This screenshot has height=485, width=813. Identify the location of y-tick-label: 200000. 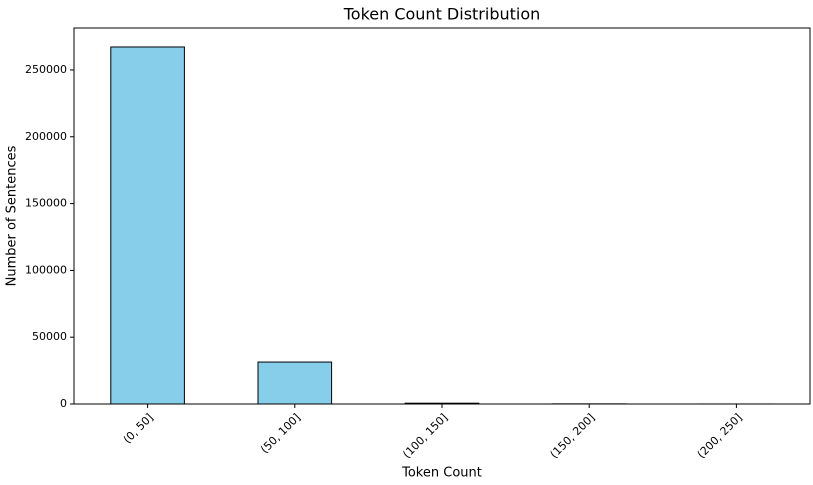
(46, 136).